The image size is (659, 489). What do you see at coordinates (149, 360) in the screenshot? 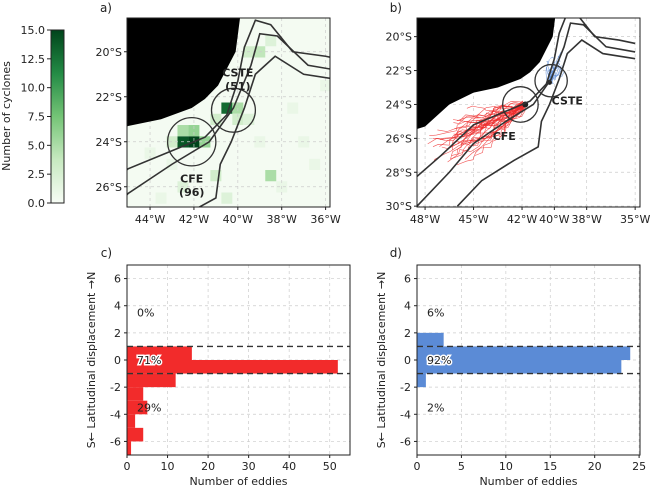
I see `percent-label: 71%` at bounding box center [149, 360].